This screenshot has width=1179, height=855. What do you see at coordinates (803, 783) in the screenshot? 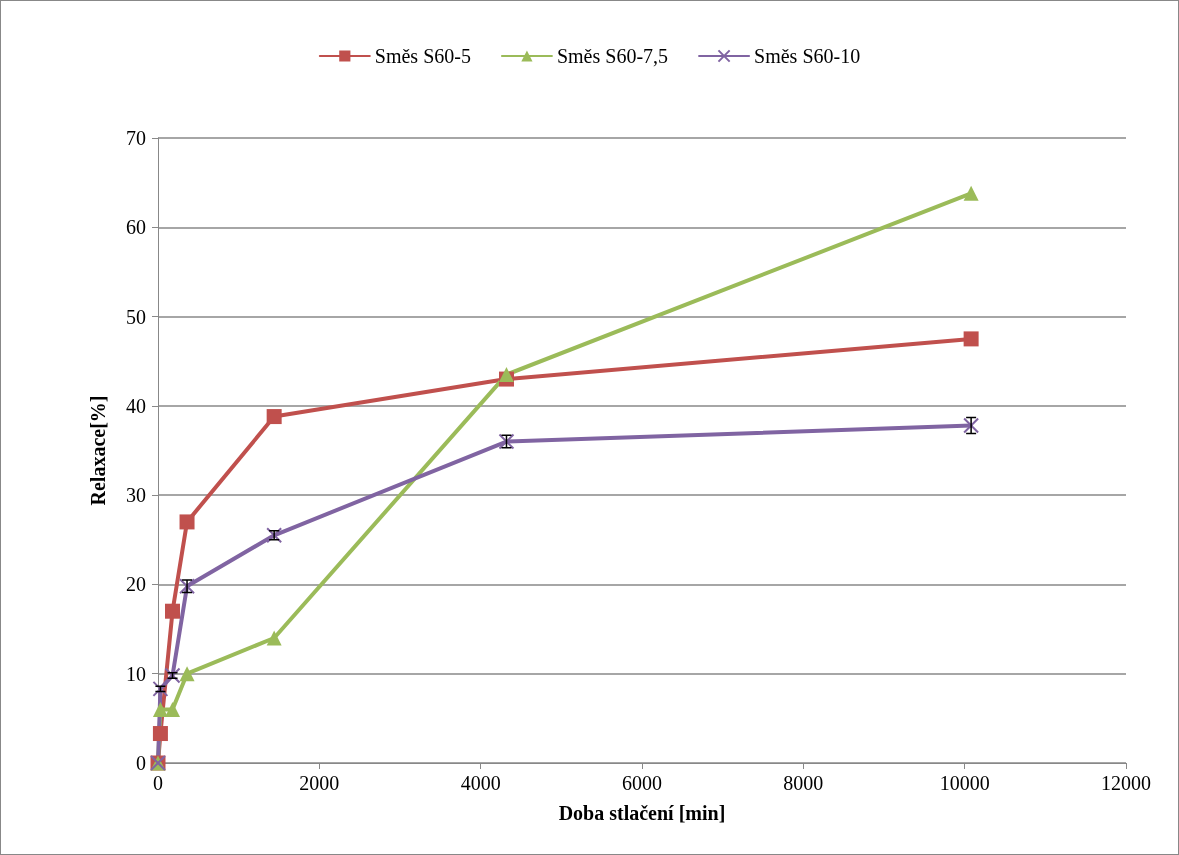
I see `x-tick-label: 8000` at bounding box center [803, 783].